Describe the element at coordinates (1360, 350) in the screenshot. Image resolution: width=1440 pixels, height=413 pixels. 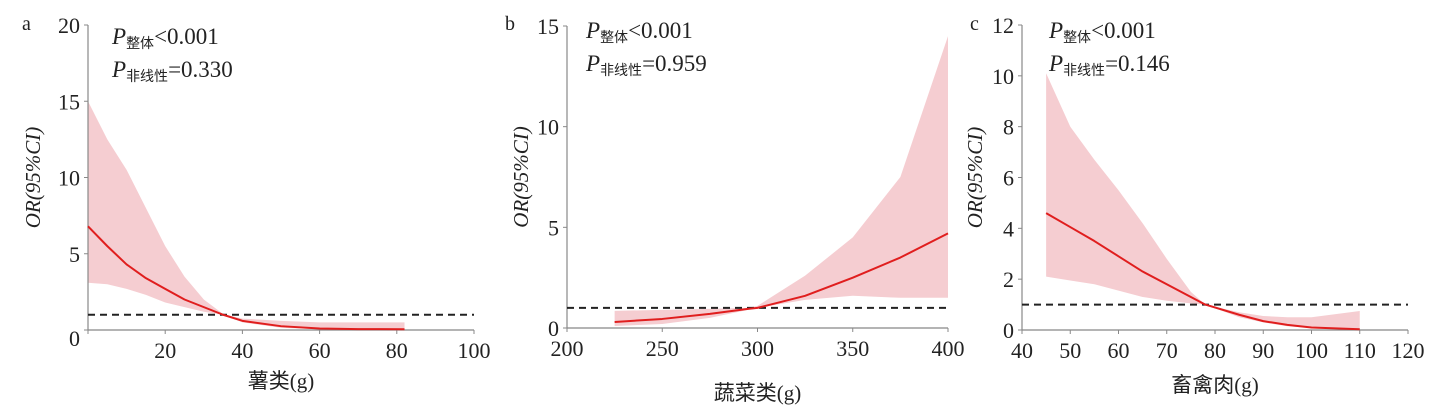
I see `x-tick-label: 110` at that location.